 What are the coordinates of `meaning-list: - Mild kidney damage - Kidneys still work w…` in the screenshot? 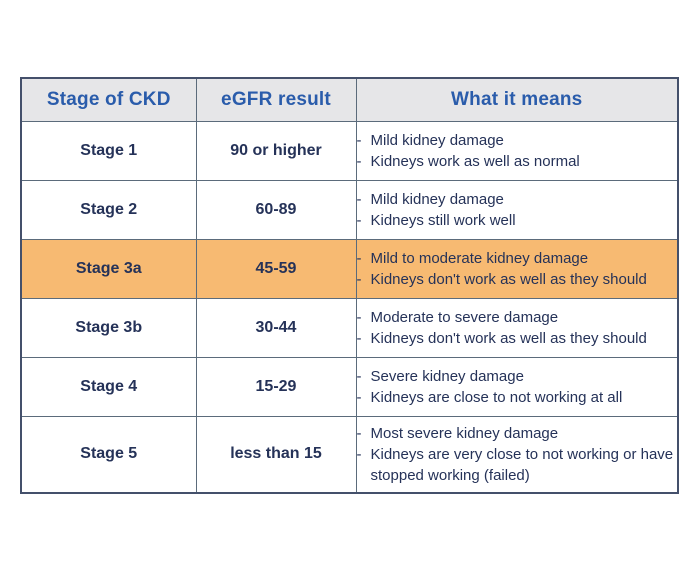 It's located at (517, 210).